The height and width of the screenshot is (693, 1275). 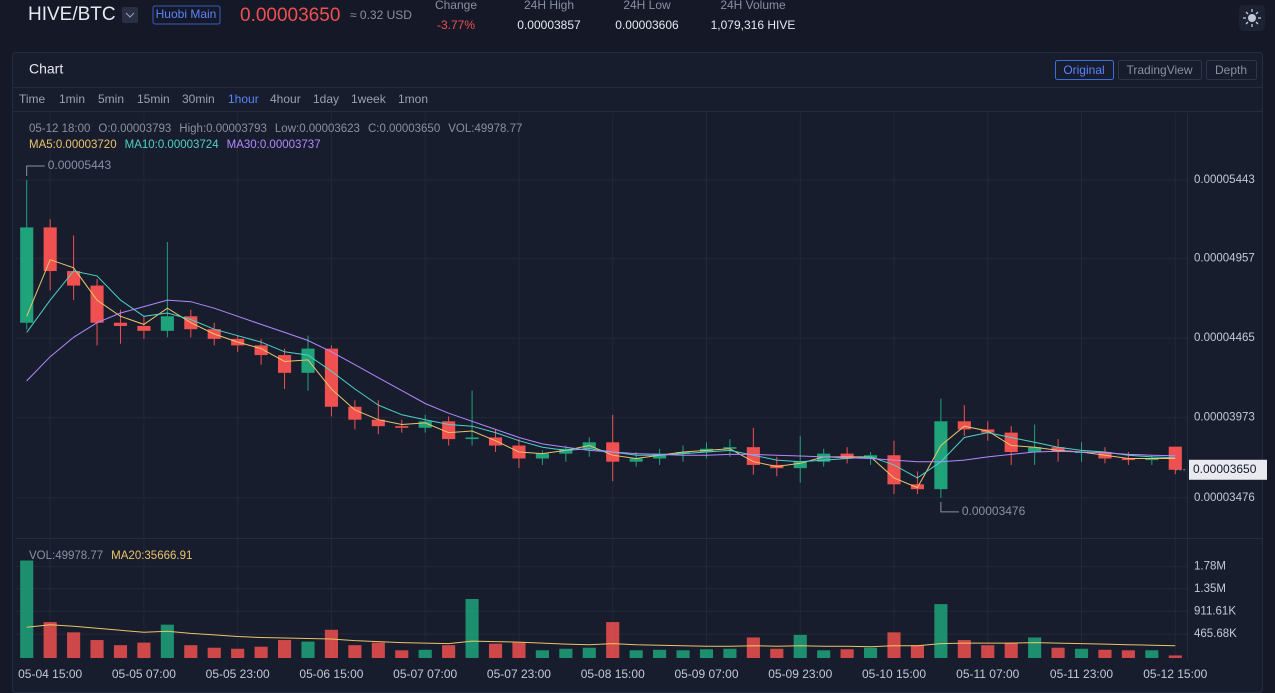 What do you see at coordinates (994, 511) in the screenshot?
I see `low-label: 0.00003476` at bounding box center [994, 511].